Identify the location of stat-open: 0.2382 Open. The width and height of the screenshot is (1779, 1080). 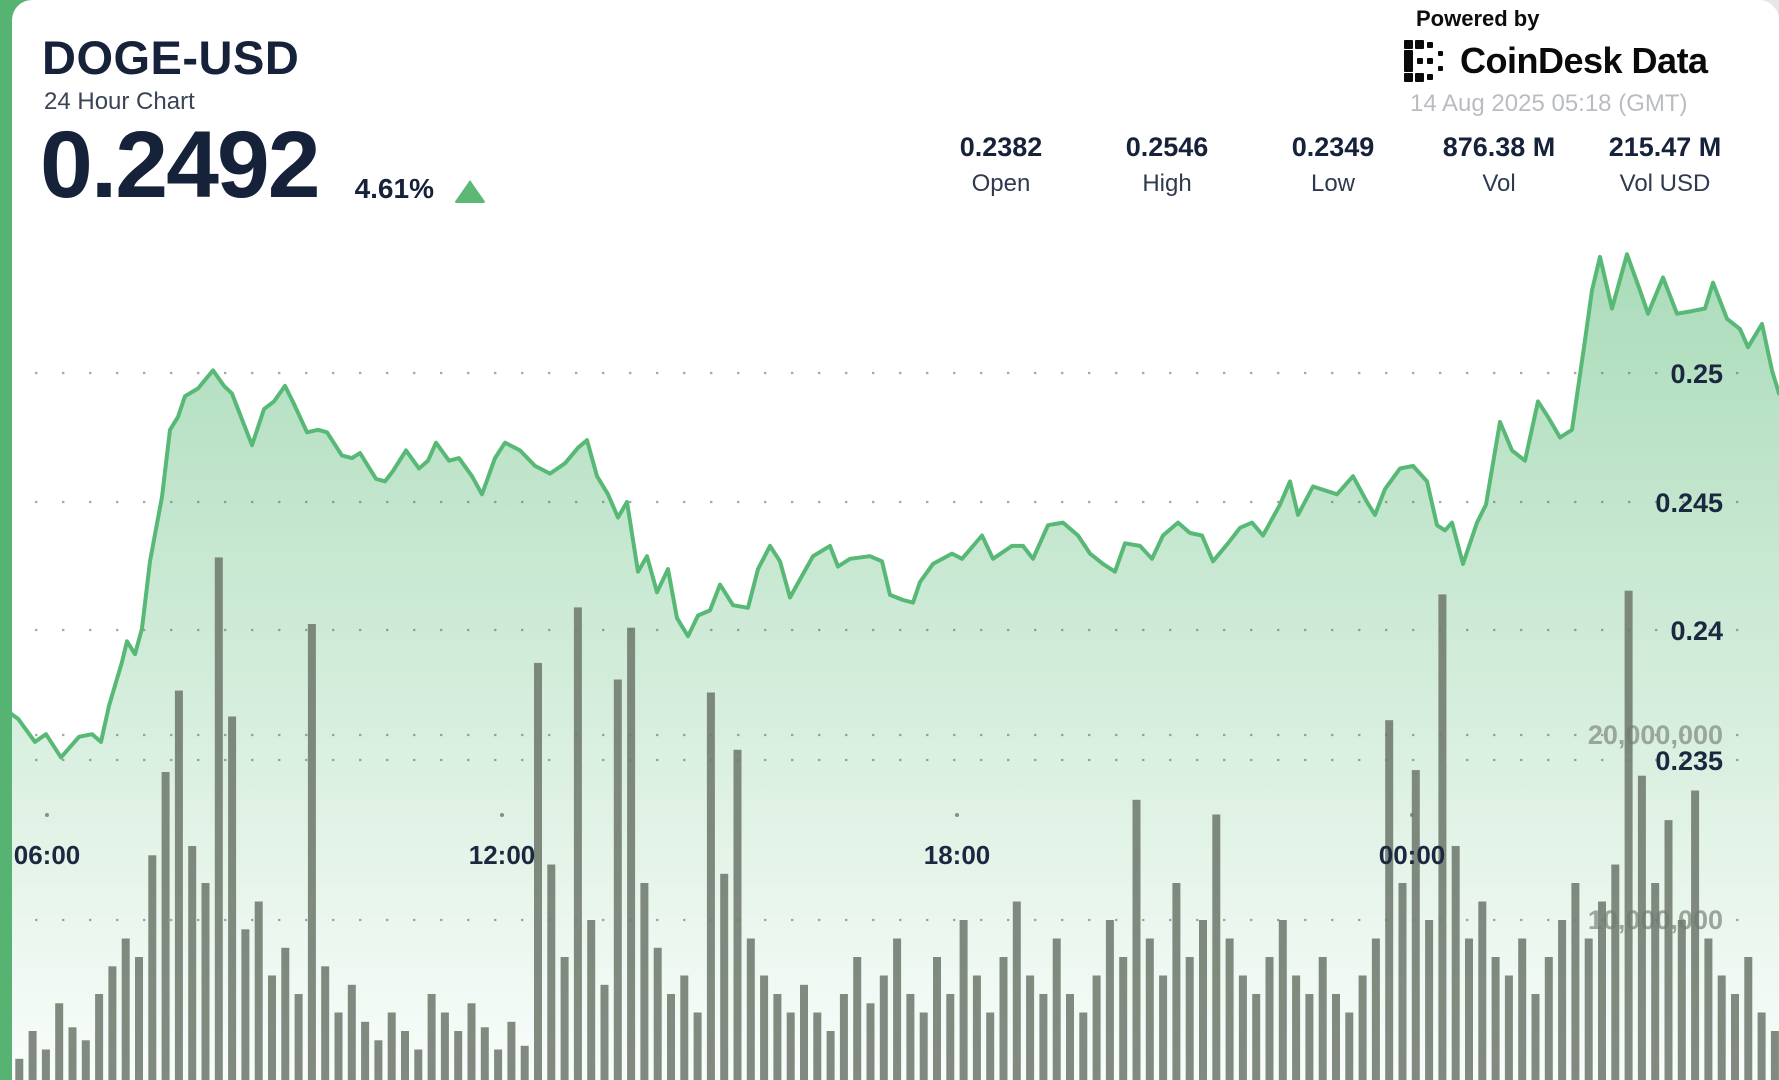
(1001, 165).